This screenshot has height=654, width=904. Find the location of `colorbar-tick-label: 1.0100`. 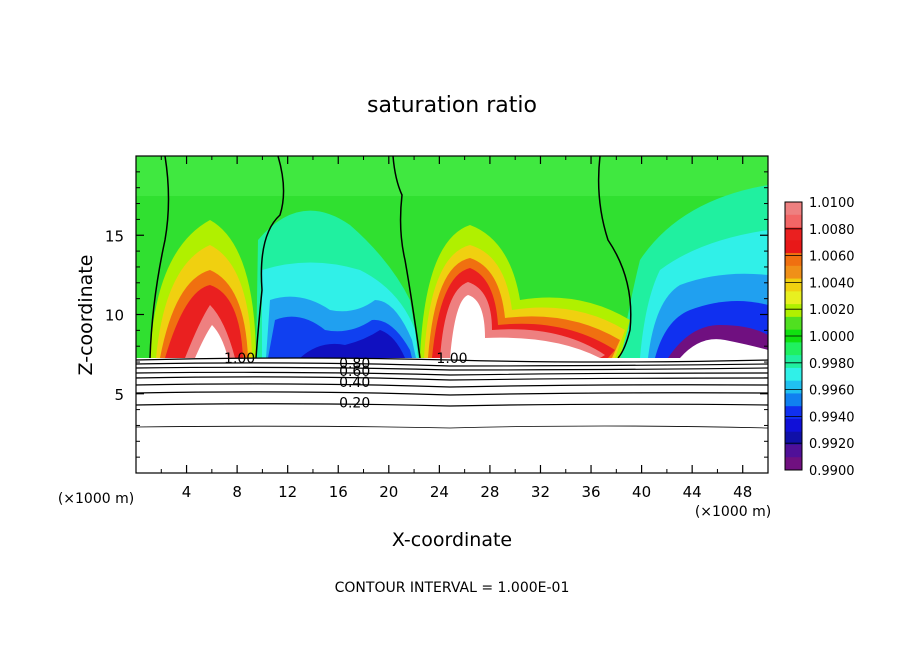

colorbar-tick-label: 1.0100 is located at coordinates (832, 203).